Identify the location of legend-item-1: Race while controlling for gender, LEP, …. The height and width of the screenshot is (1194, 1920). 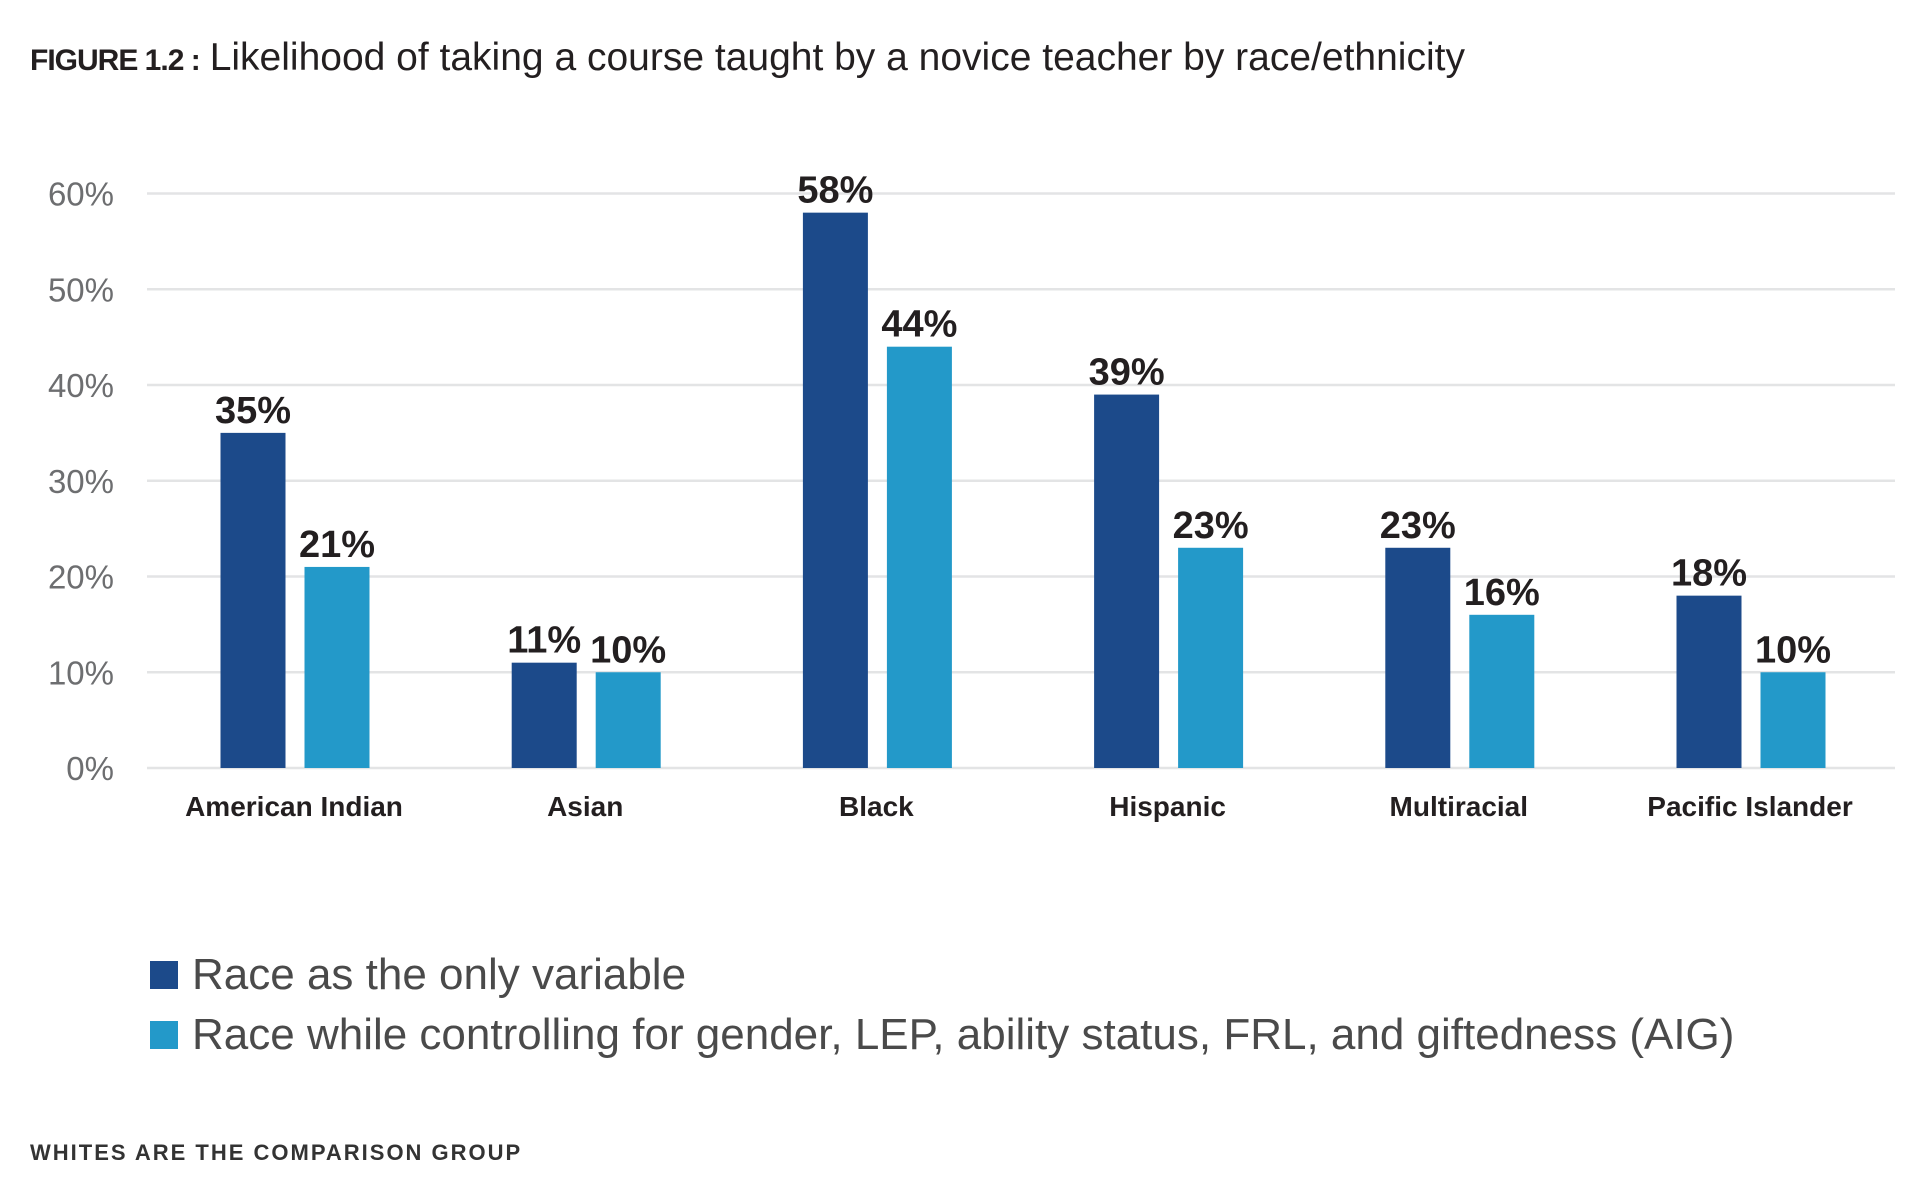
(942, 1035).